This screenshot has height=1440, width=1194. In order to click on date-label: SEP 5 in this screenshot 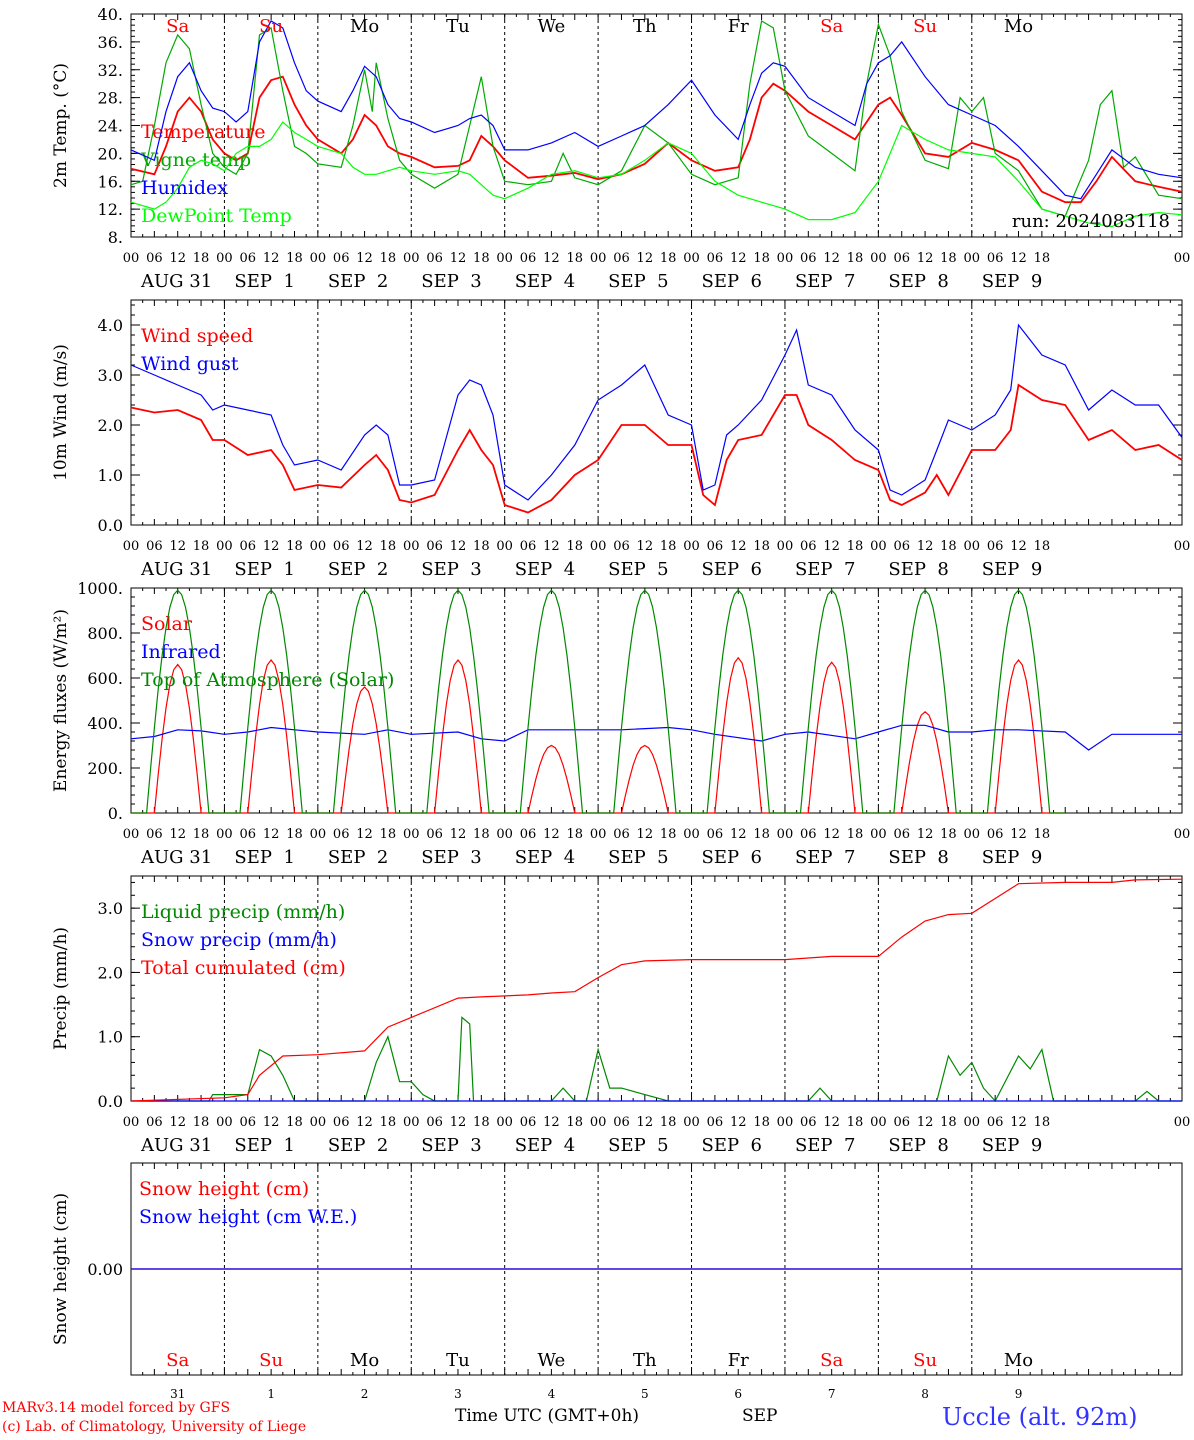, I will do `click(638, 1145)`.